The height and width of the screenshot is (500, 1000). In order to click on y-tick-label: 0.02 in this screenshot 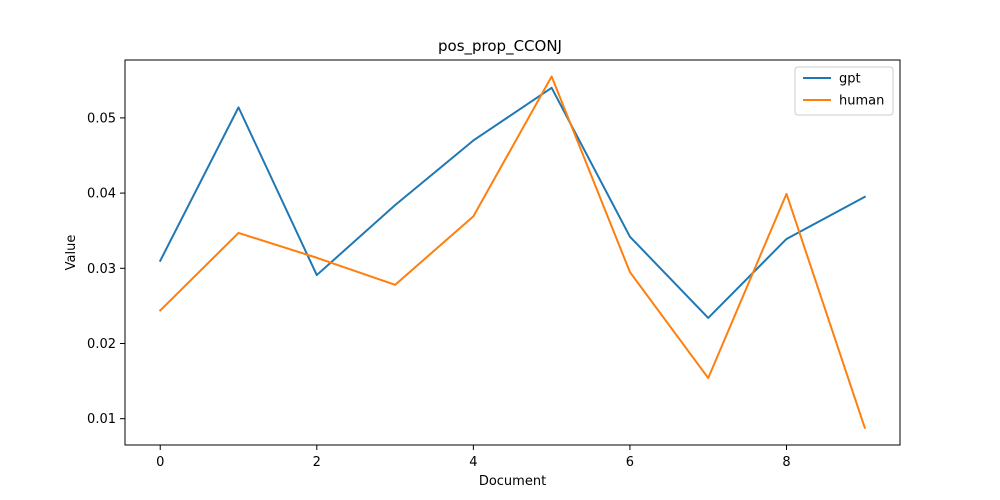, I will do `click(101, 344)`.